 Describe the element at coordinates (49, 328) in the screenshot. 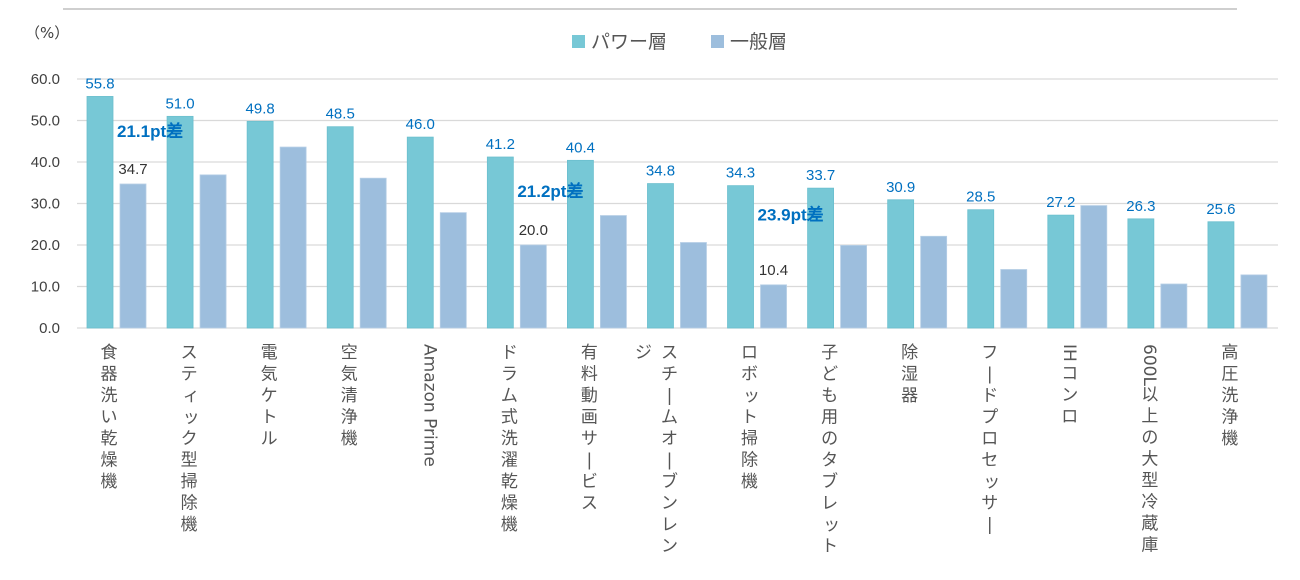

I see `y-tick-label: 0.0` at that location.